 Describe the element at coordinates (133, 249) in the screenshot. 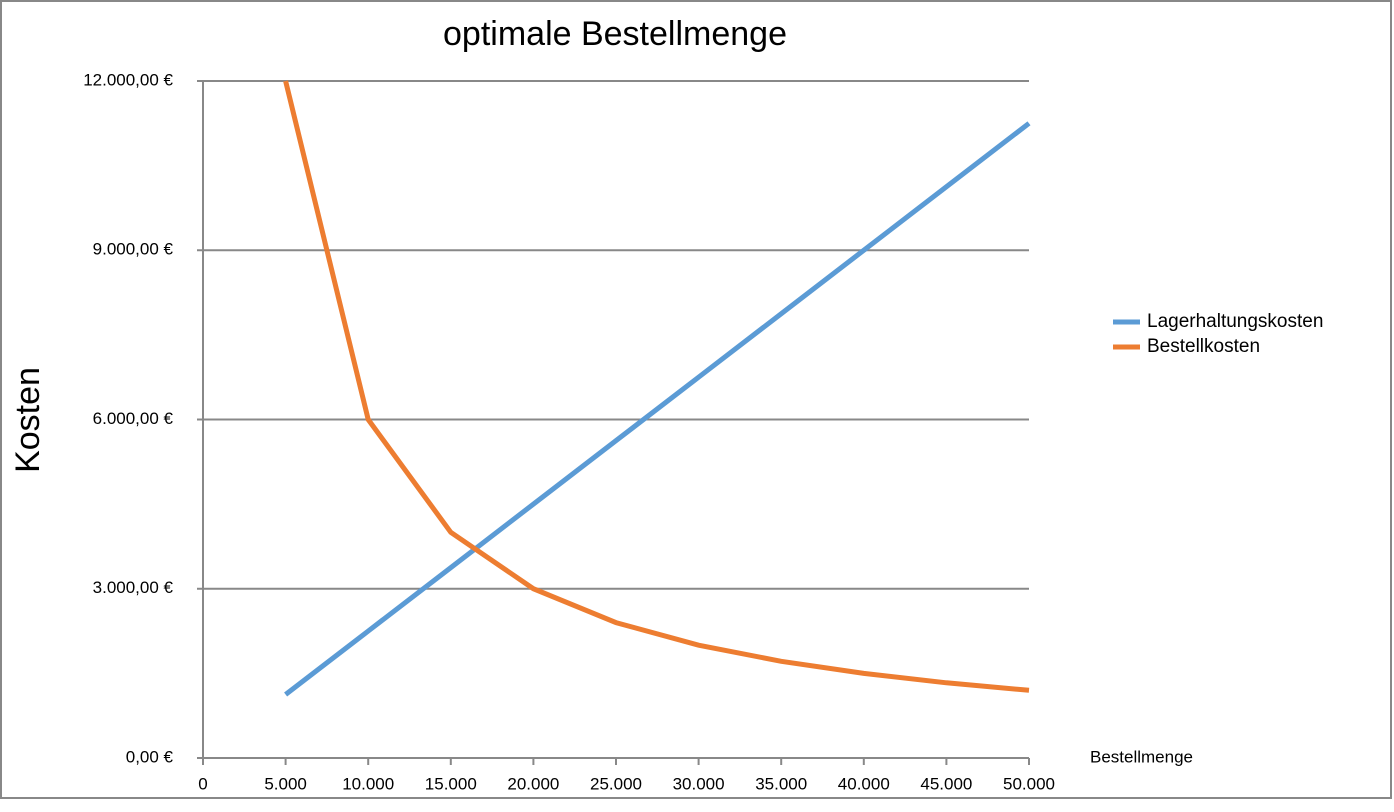

I see `y-tick-label: 9.000,00 €` at that location.